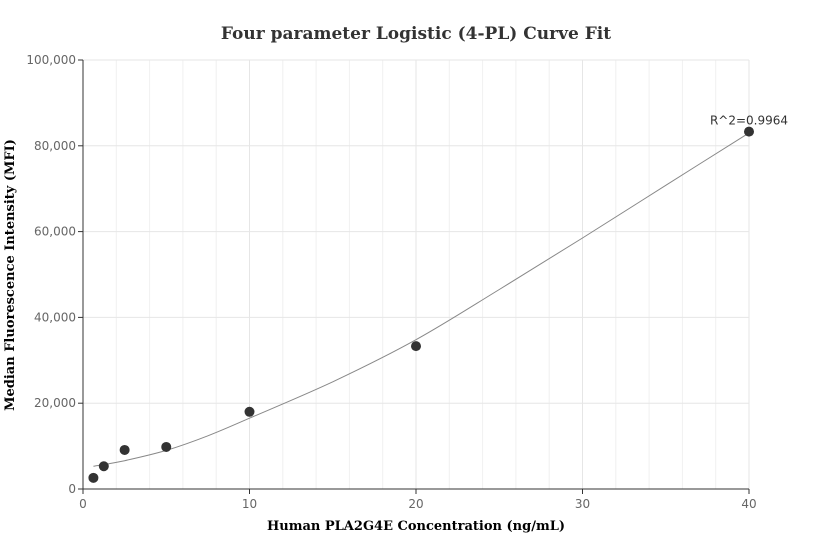  I want to click on y-tick-label: 20,000, so click(55, 403).